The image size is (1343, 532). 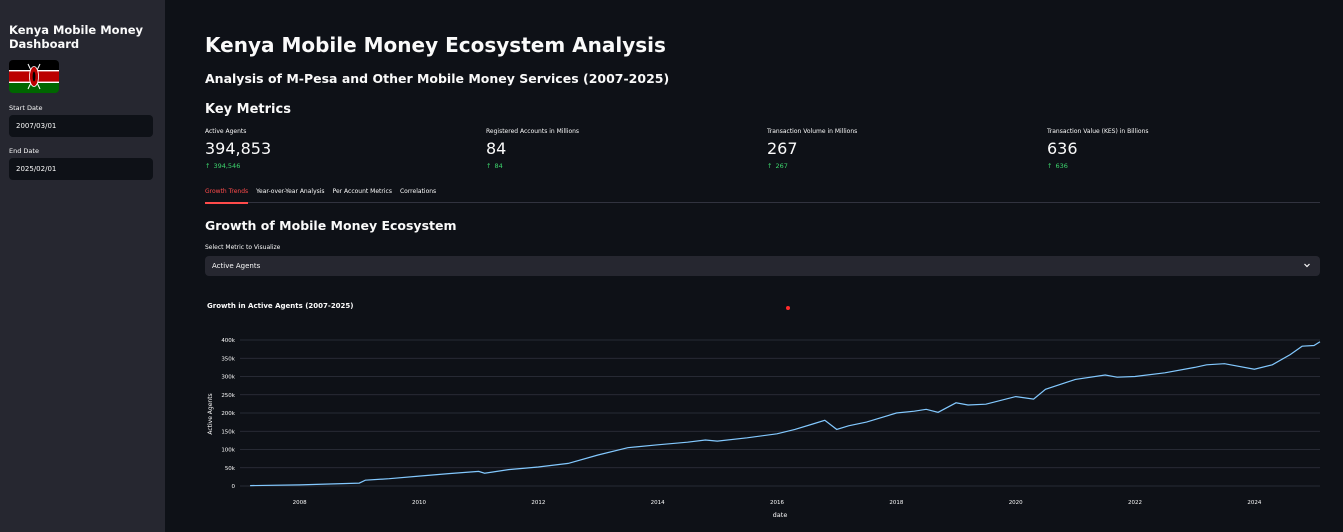 What do you see at coordinates (34, 76) in the screenshot?
I see `kenya-flag-icon` at bounding box center [34, 76].